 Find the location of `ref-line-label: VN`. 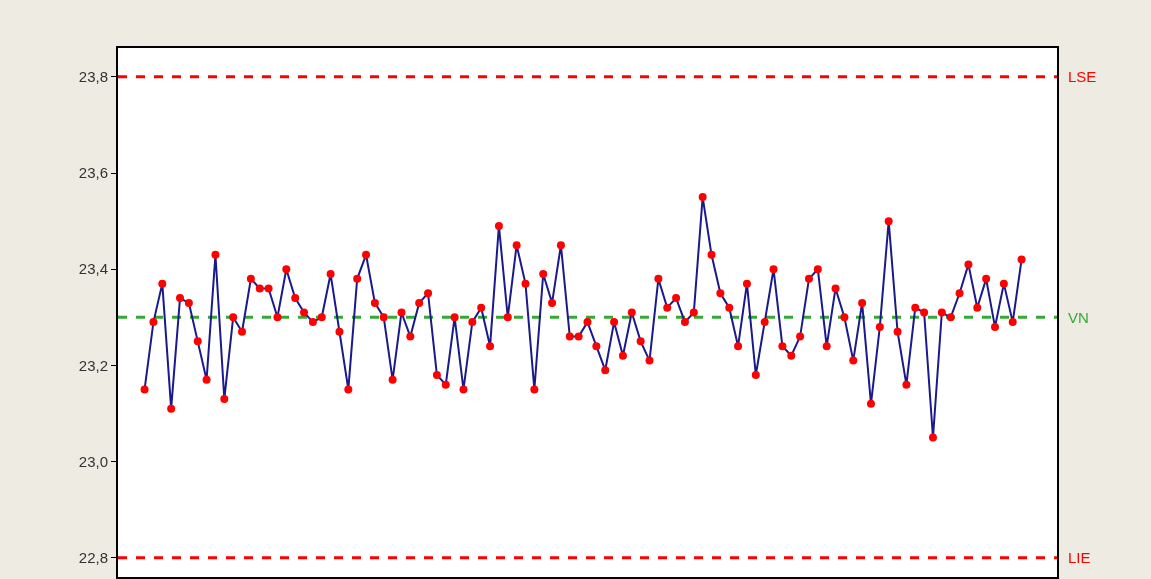

ref-line-label: VN is located at coordinates (1078, 317).